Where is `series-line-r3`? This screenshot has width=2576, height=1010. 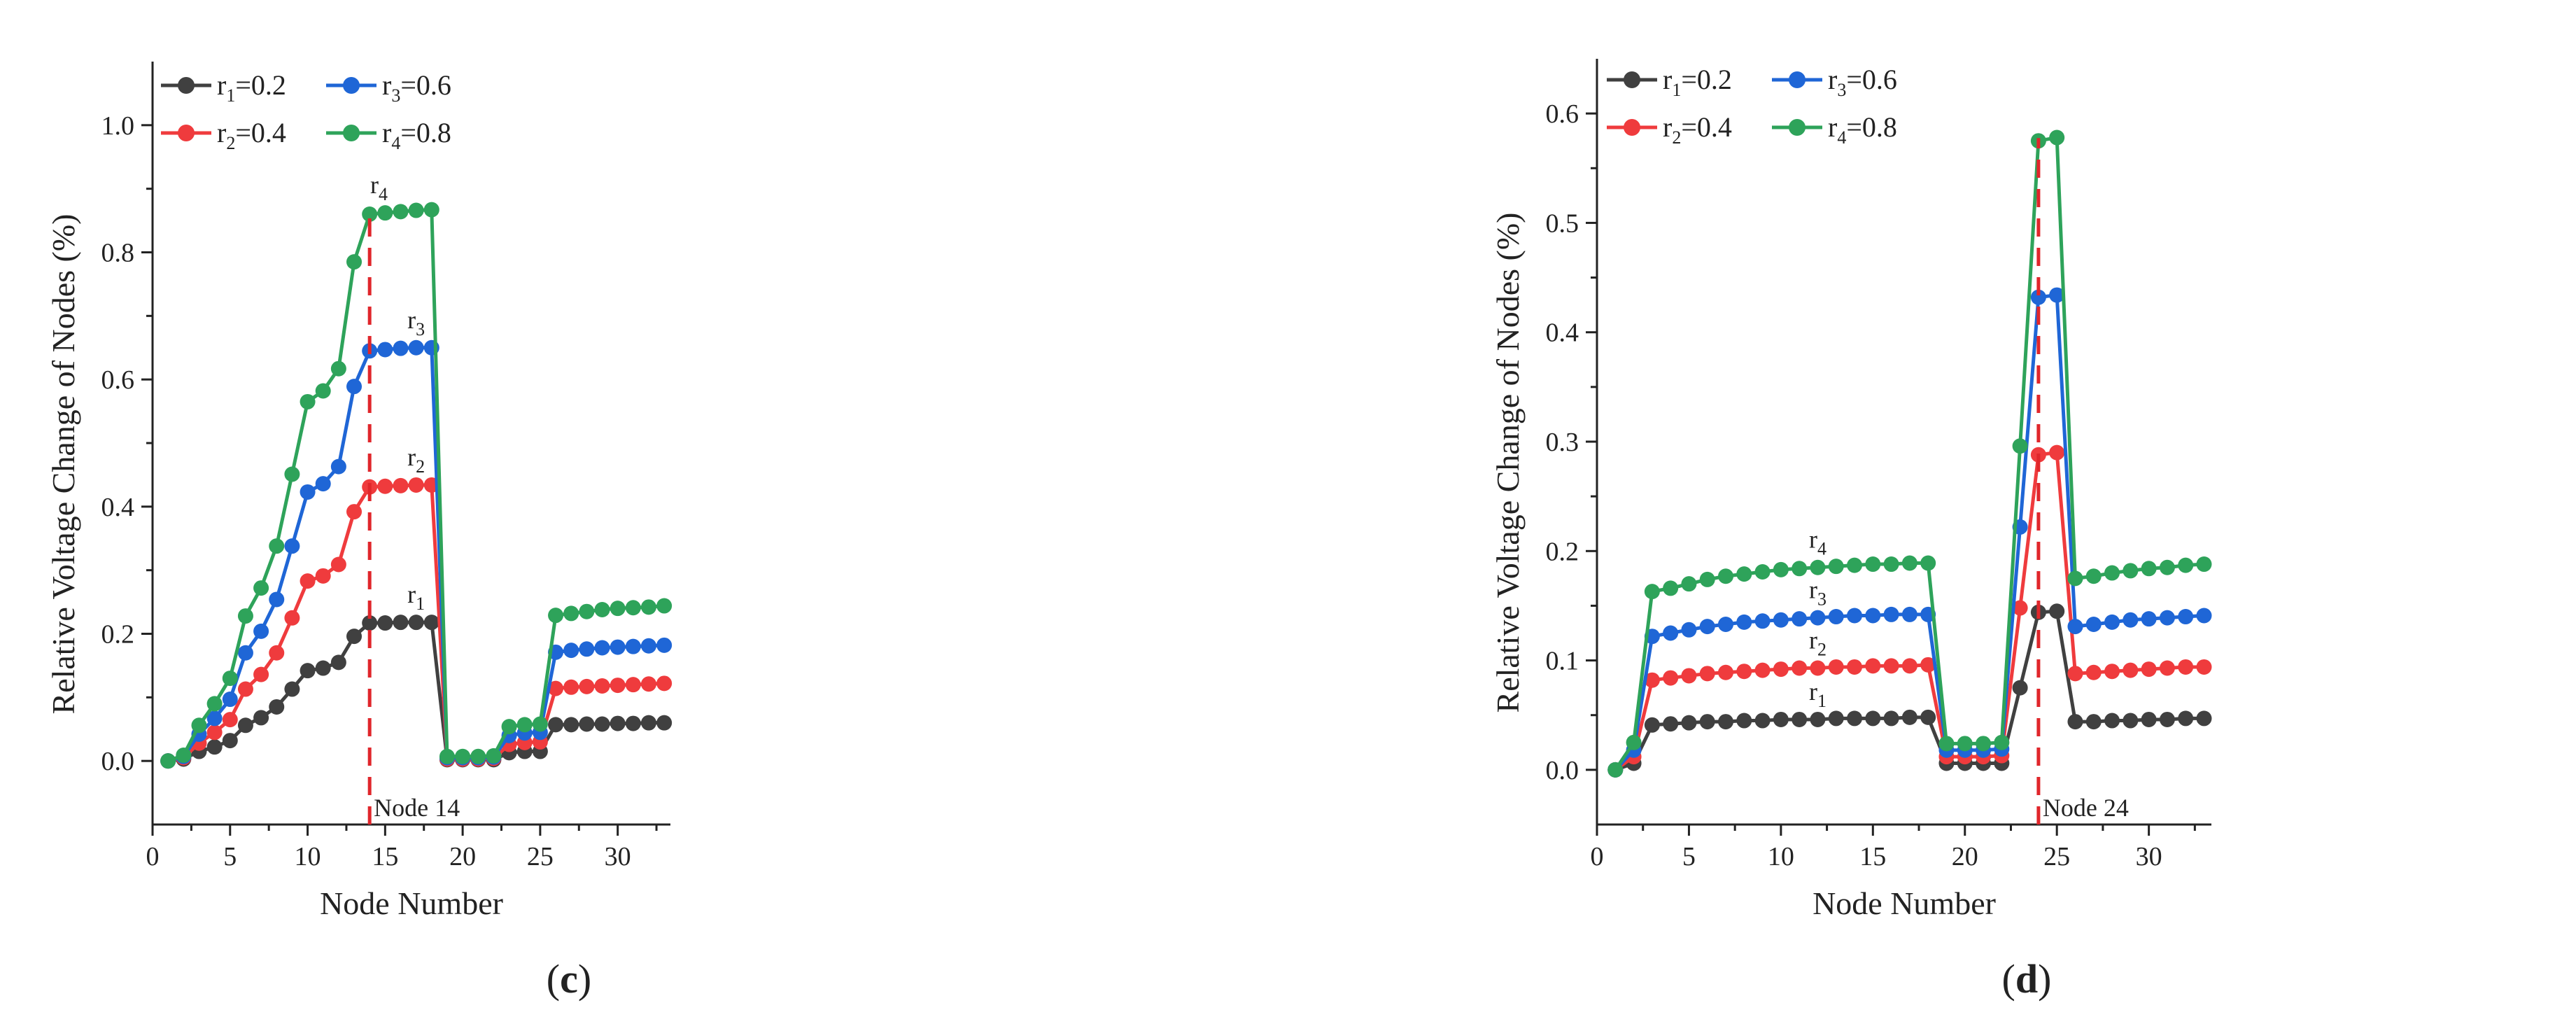
series-line-r3 is located at coordinates (1909, 532).